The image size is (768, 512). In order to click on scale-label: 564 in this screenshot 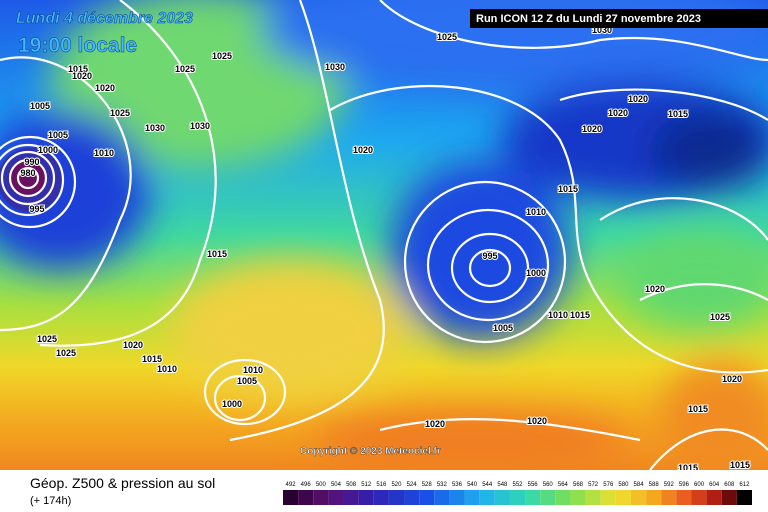, I will do `click(563, 485)`.